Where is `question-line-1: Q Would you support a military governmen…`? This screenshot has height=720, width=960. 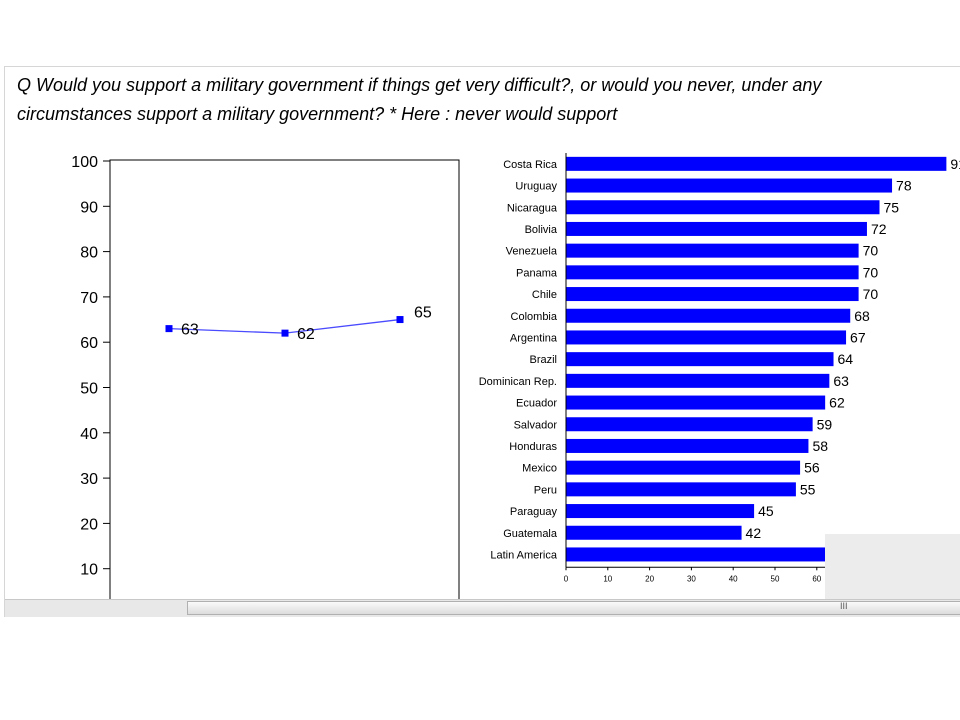 question-line-1: Q Would you support a military governmen… is located at coordinates (419, 85).